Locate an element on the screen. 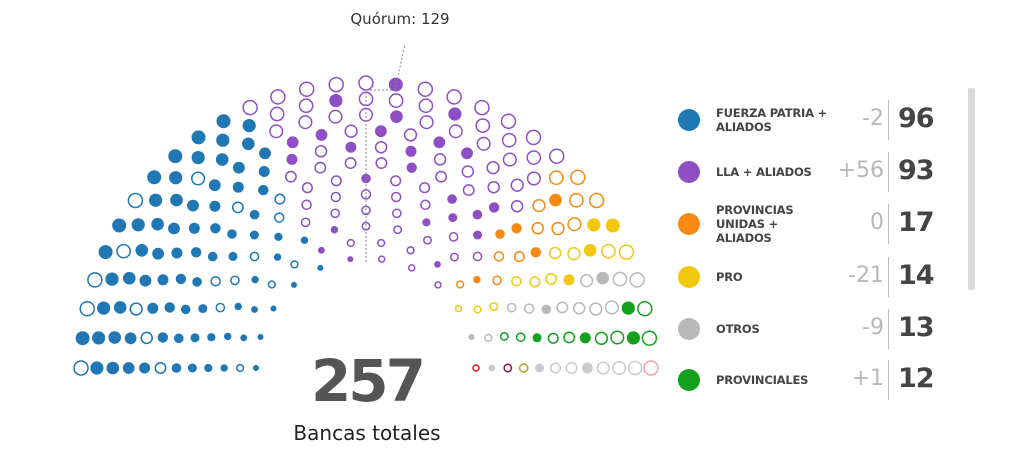 This screenshot has width=1028, height=473. legend-scrollbar is located at coordinates (971, 189).